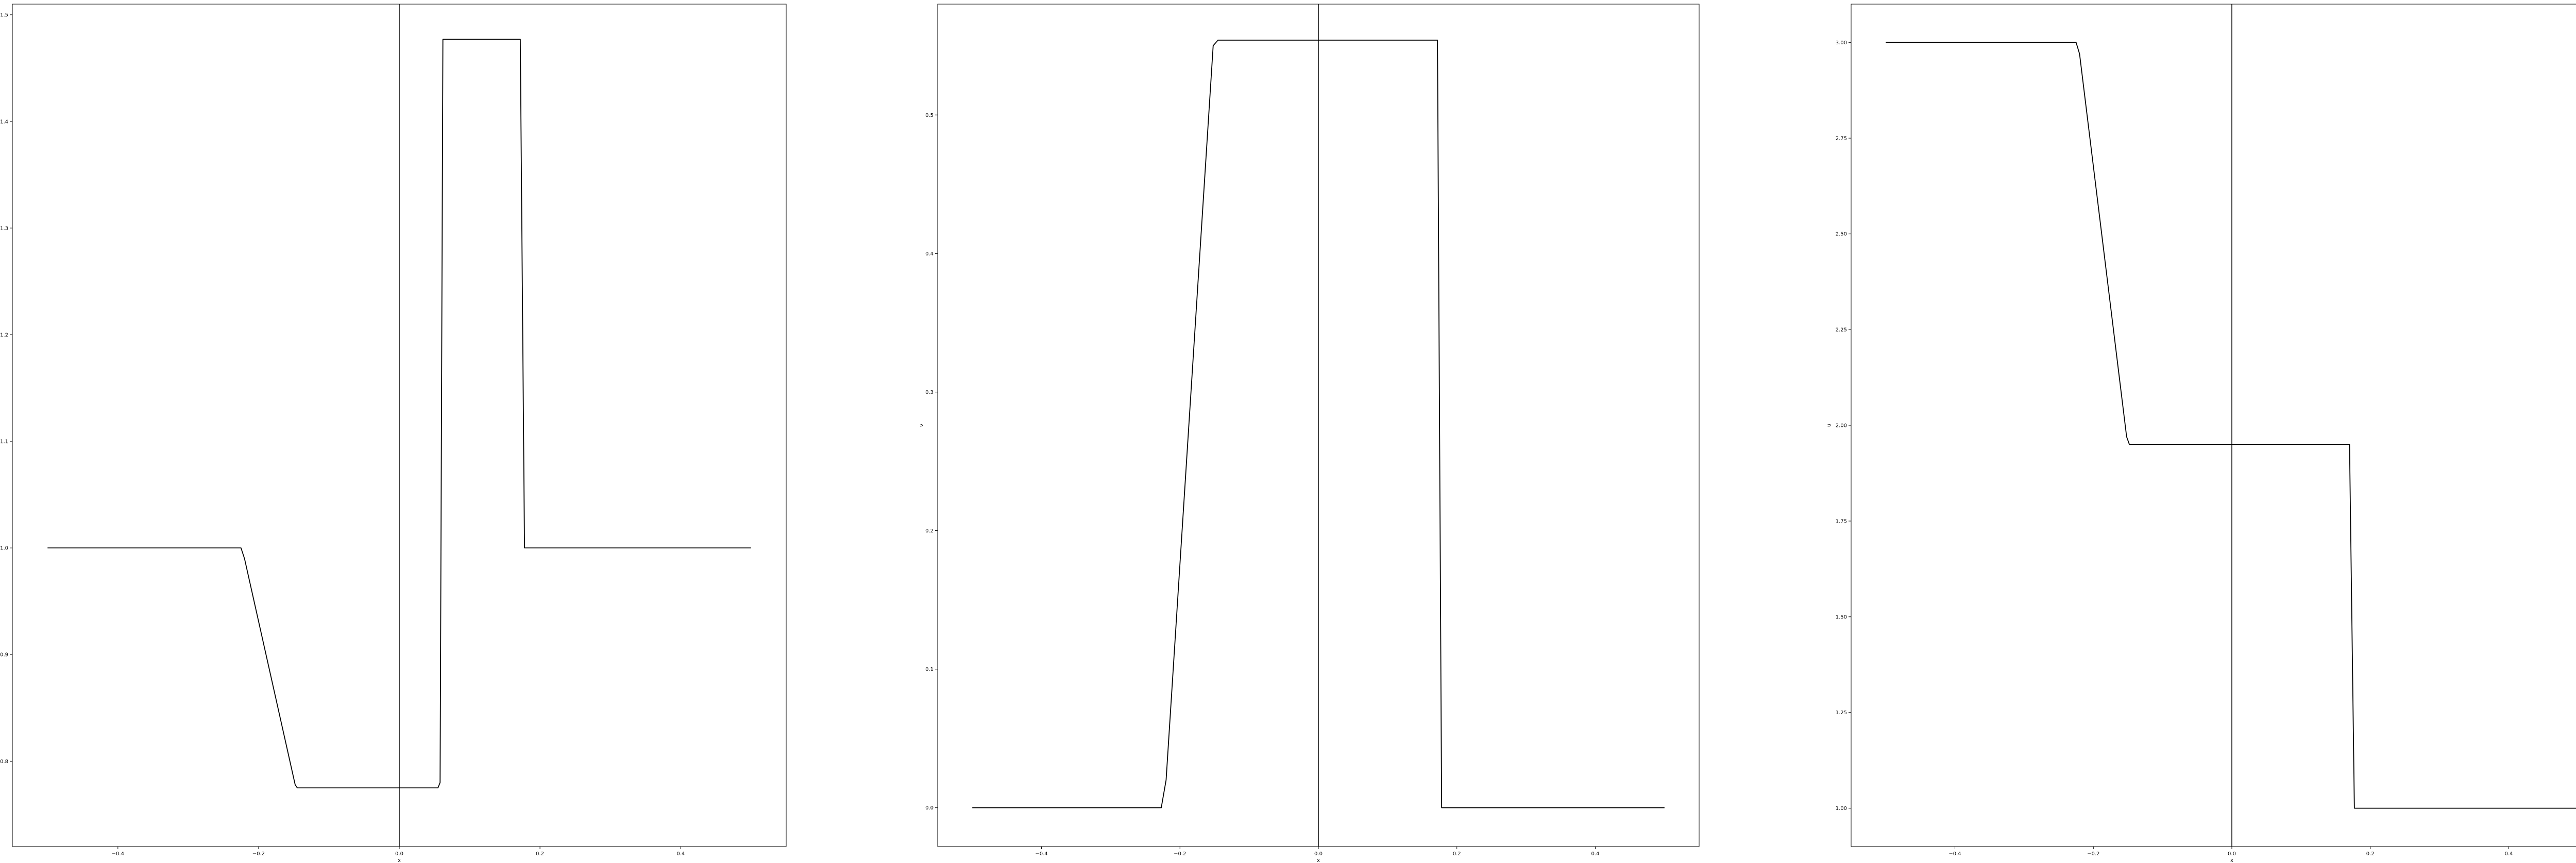  What do you see at coordinates (1841, 617) in the screenshot?
I see `y-tick-label: 1.50` at bounding box center [1841, 617].